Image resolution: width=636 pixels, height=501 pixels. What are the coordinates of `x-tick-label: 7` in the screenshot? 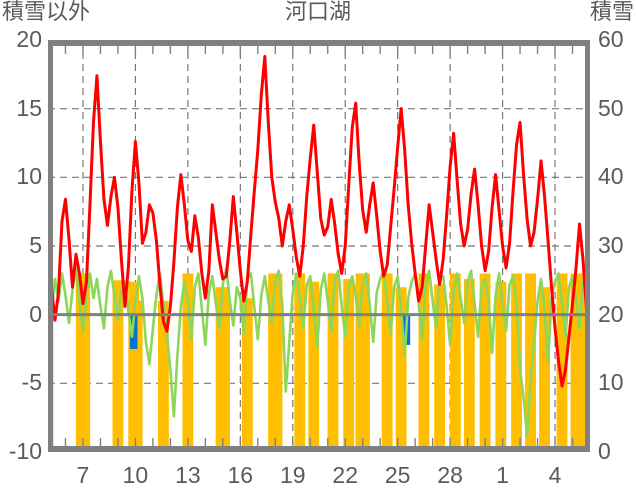 It's located at (83, 475).